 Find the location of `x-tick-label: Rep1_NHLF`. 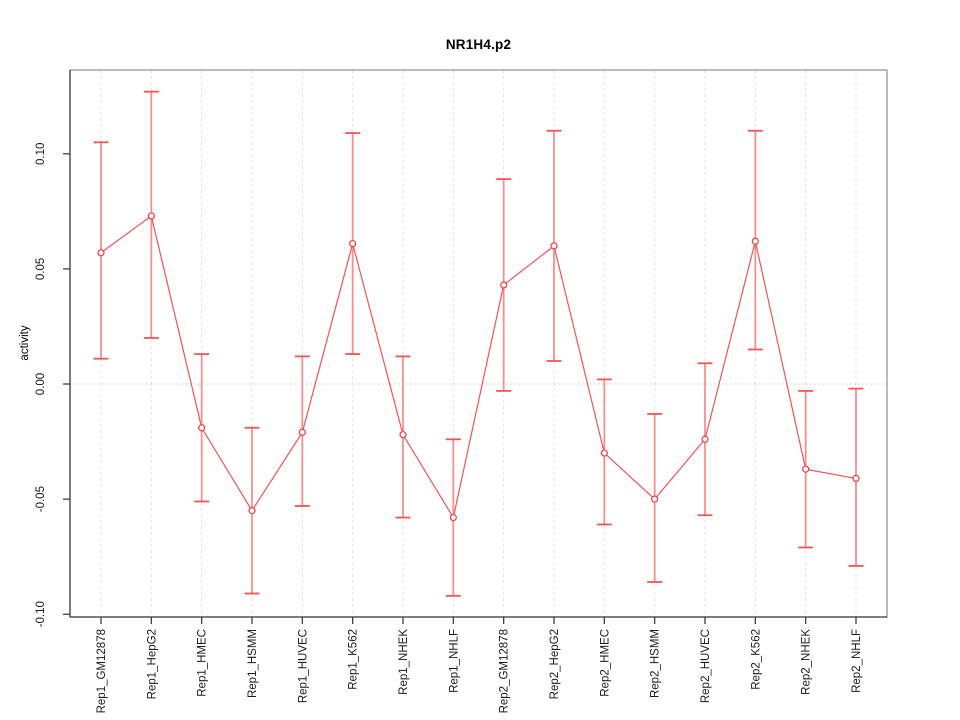

x-tick-label: Rep1_NHLF is located at coordinates (454, 661).